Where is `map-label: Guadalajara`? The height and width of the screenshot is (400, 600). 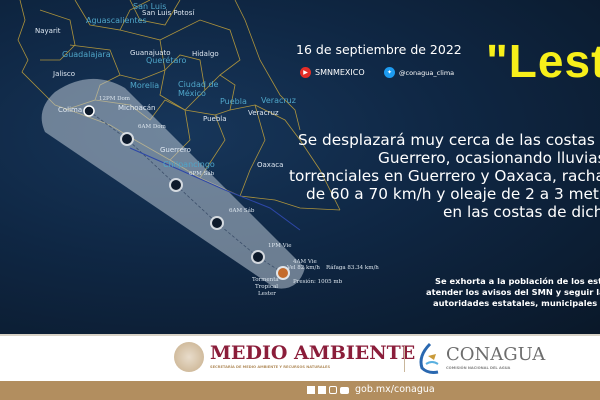
map-label: Guadalajara is located at coordinates (86, 54).